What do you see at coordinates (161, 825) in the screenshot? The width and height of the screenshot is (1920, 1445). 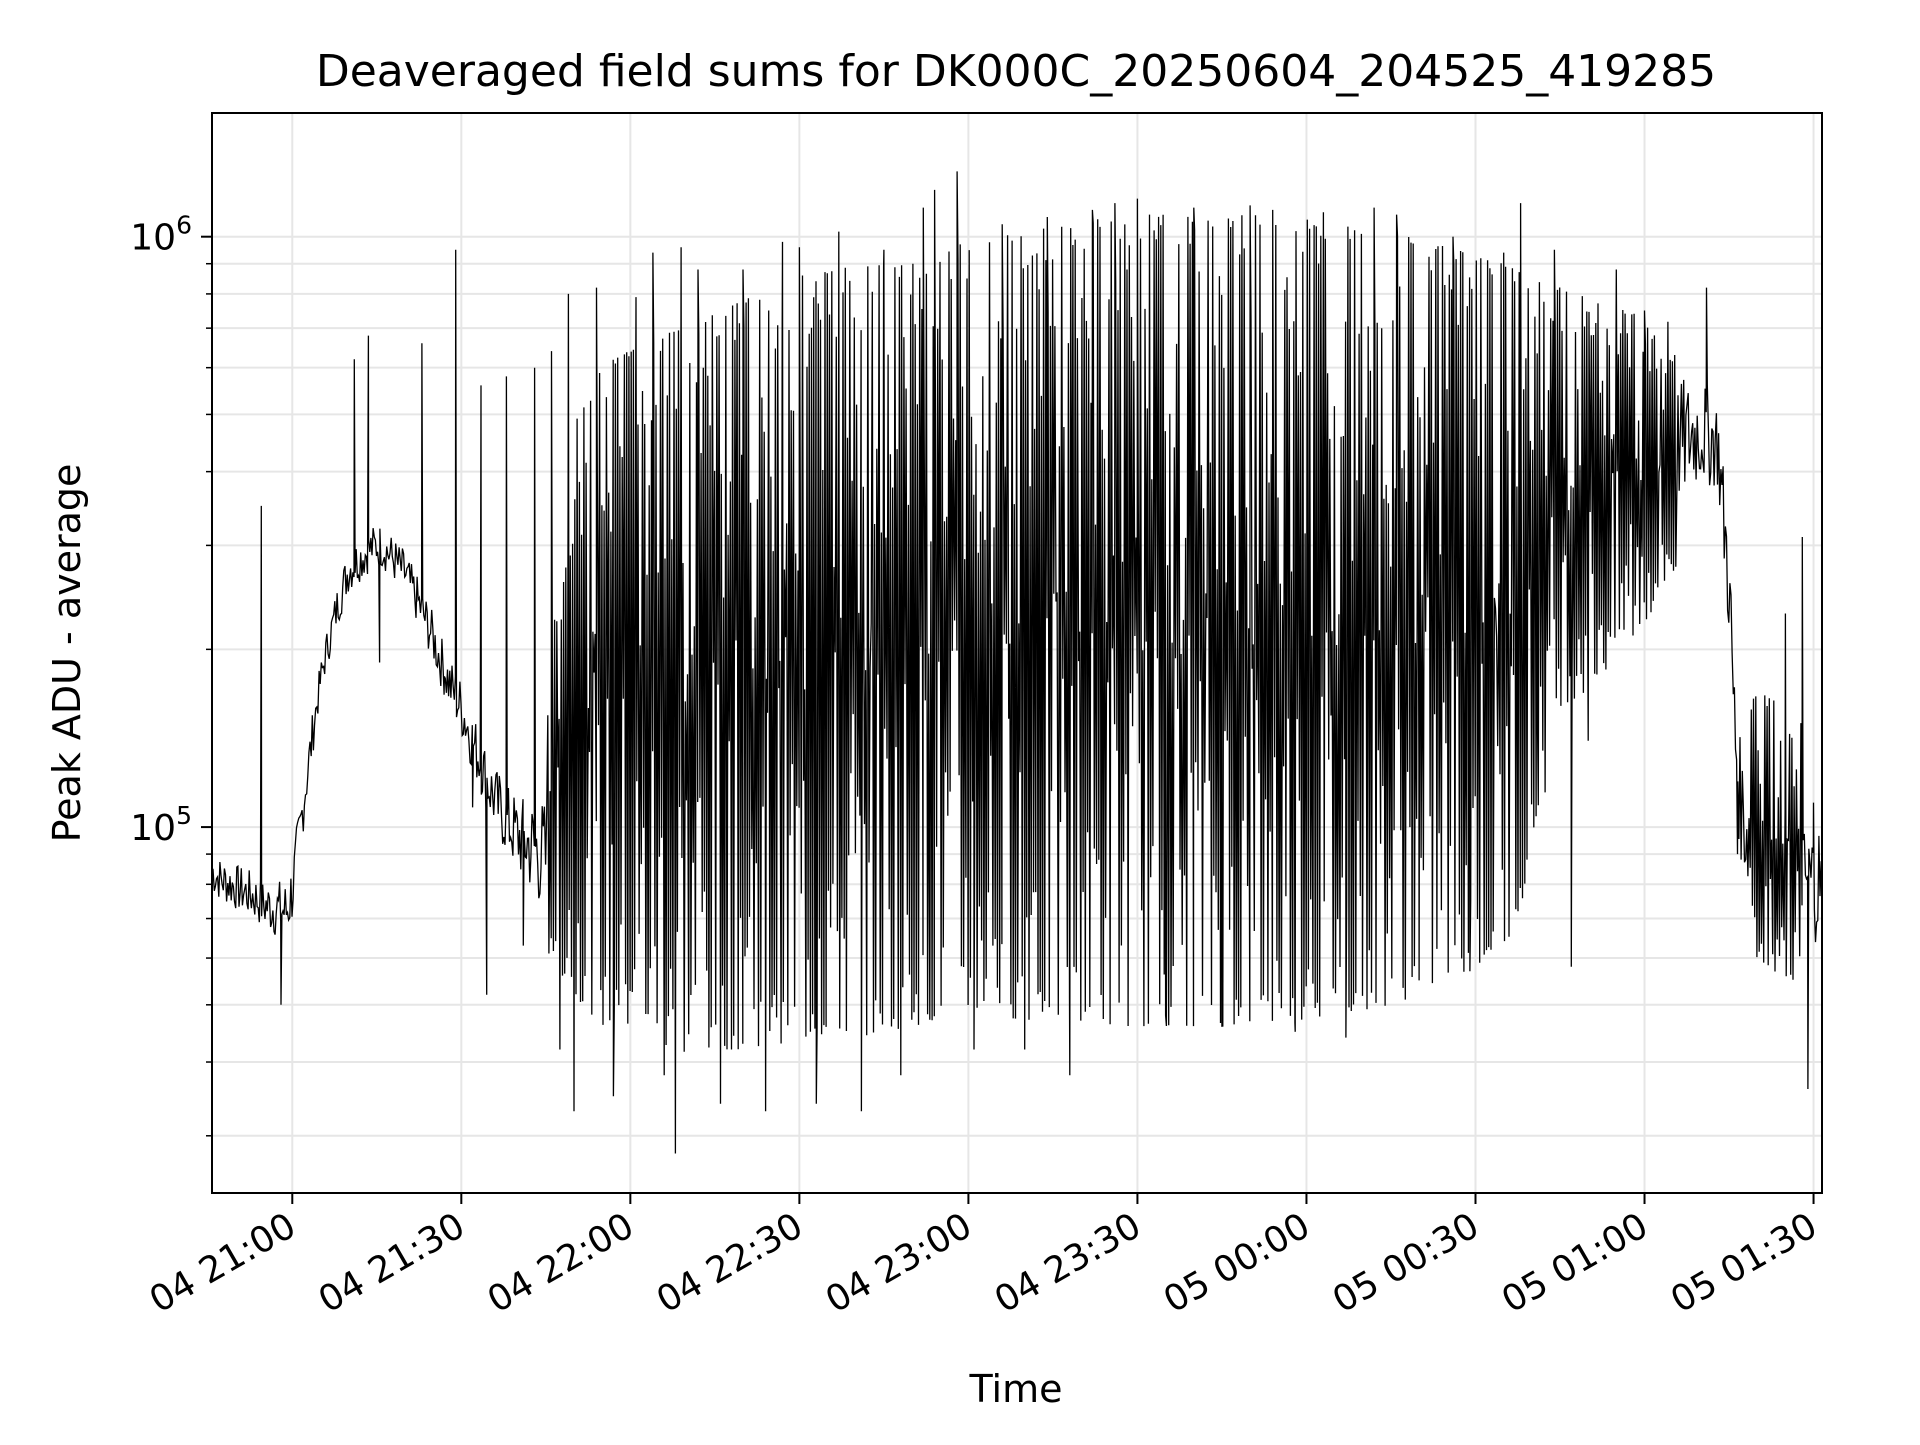 I see `y-tick-label: 10⁵` at bounding box center [161, 825].